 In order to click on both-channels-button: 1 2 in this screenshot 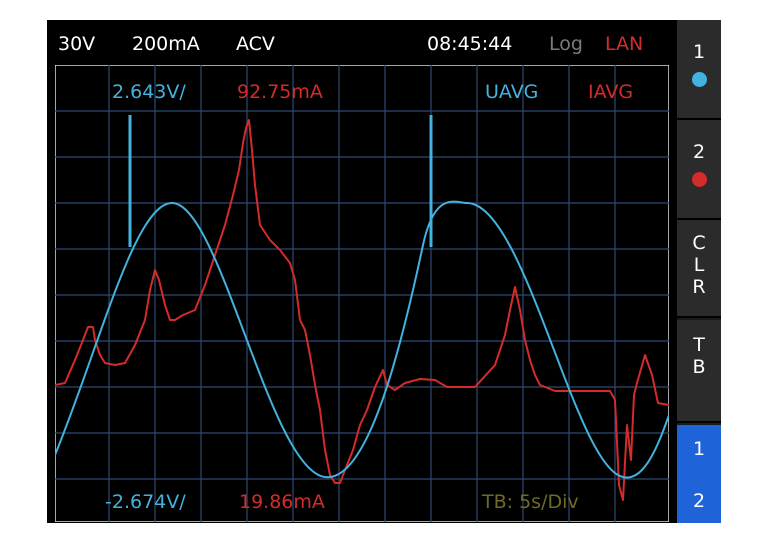, I will do `click(699, 474)`.